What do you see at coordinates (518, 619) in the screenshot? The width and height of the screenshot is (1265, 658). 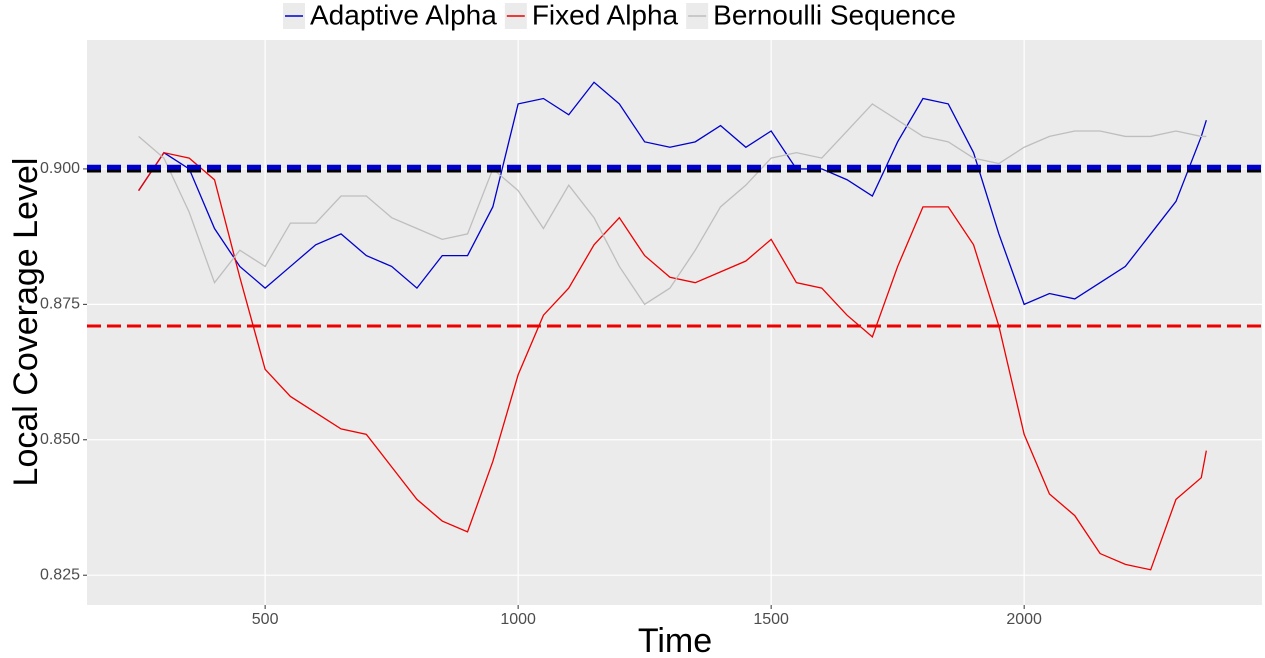 I see `x-tick-label: 1000` at bounding box center [518, 619].